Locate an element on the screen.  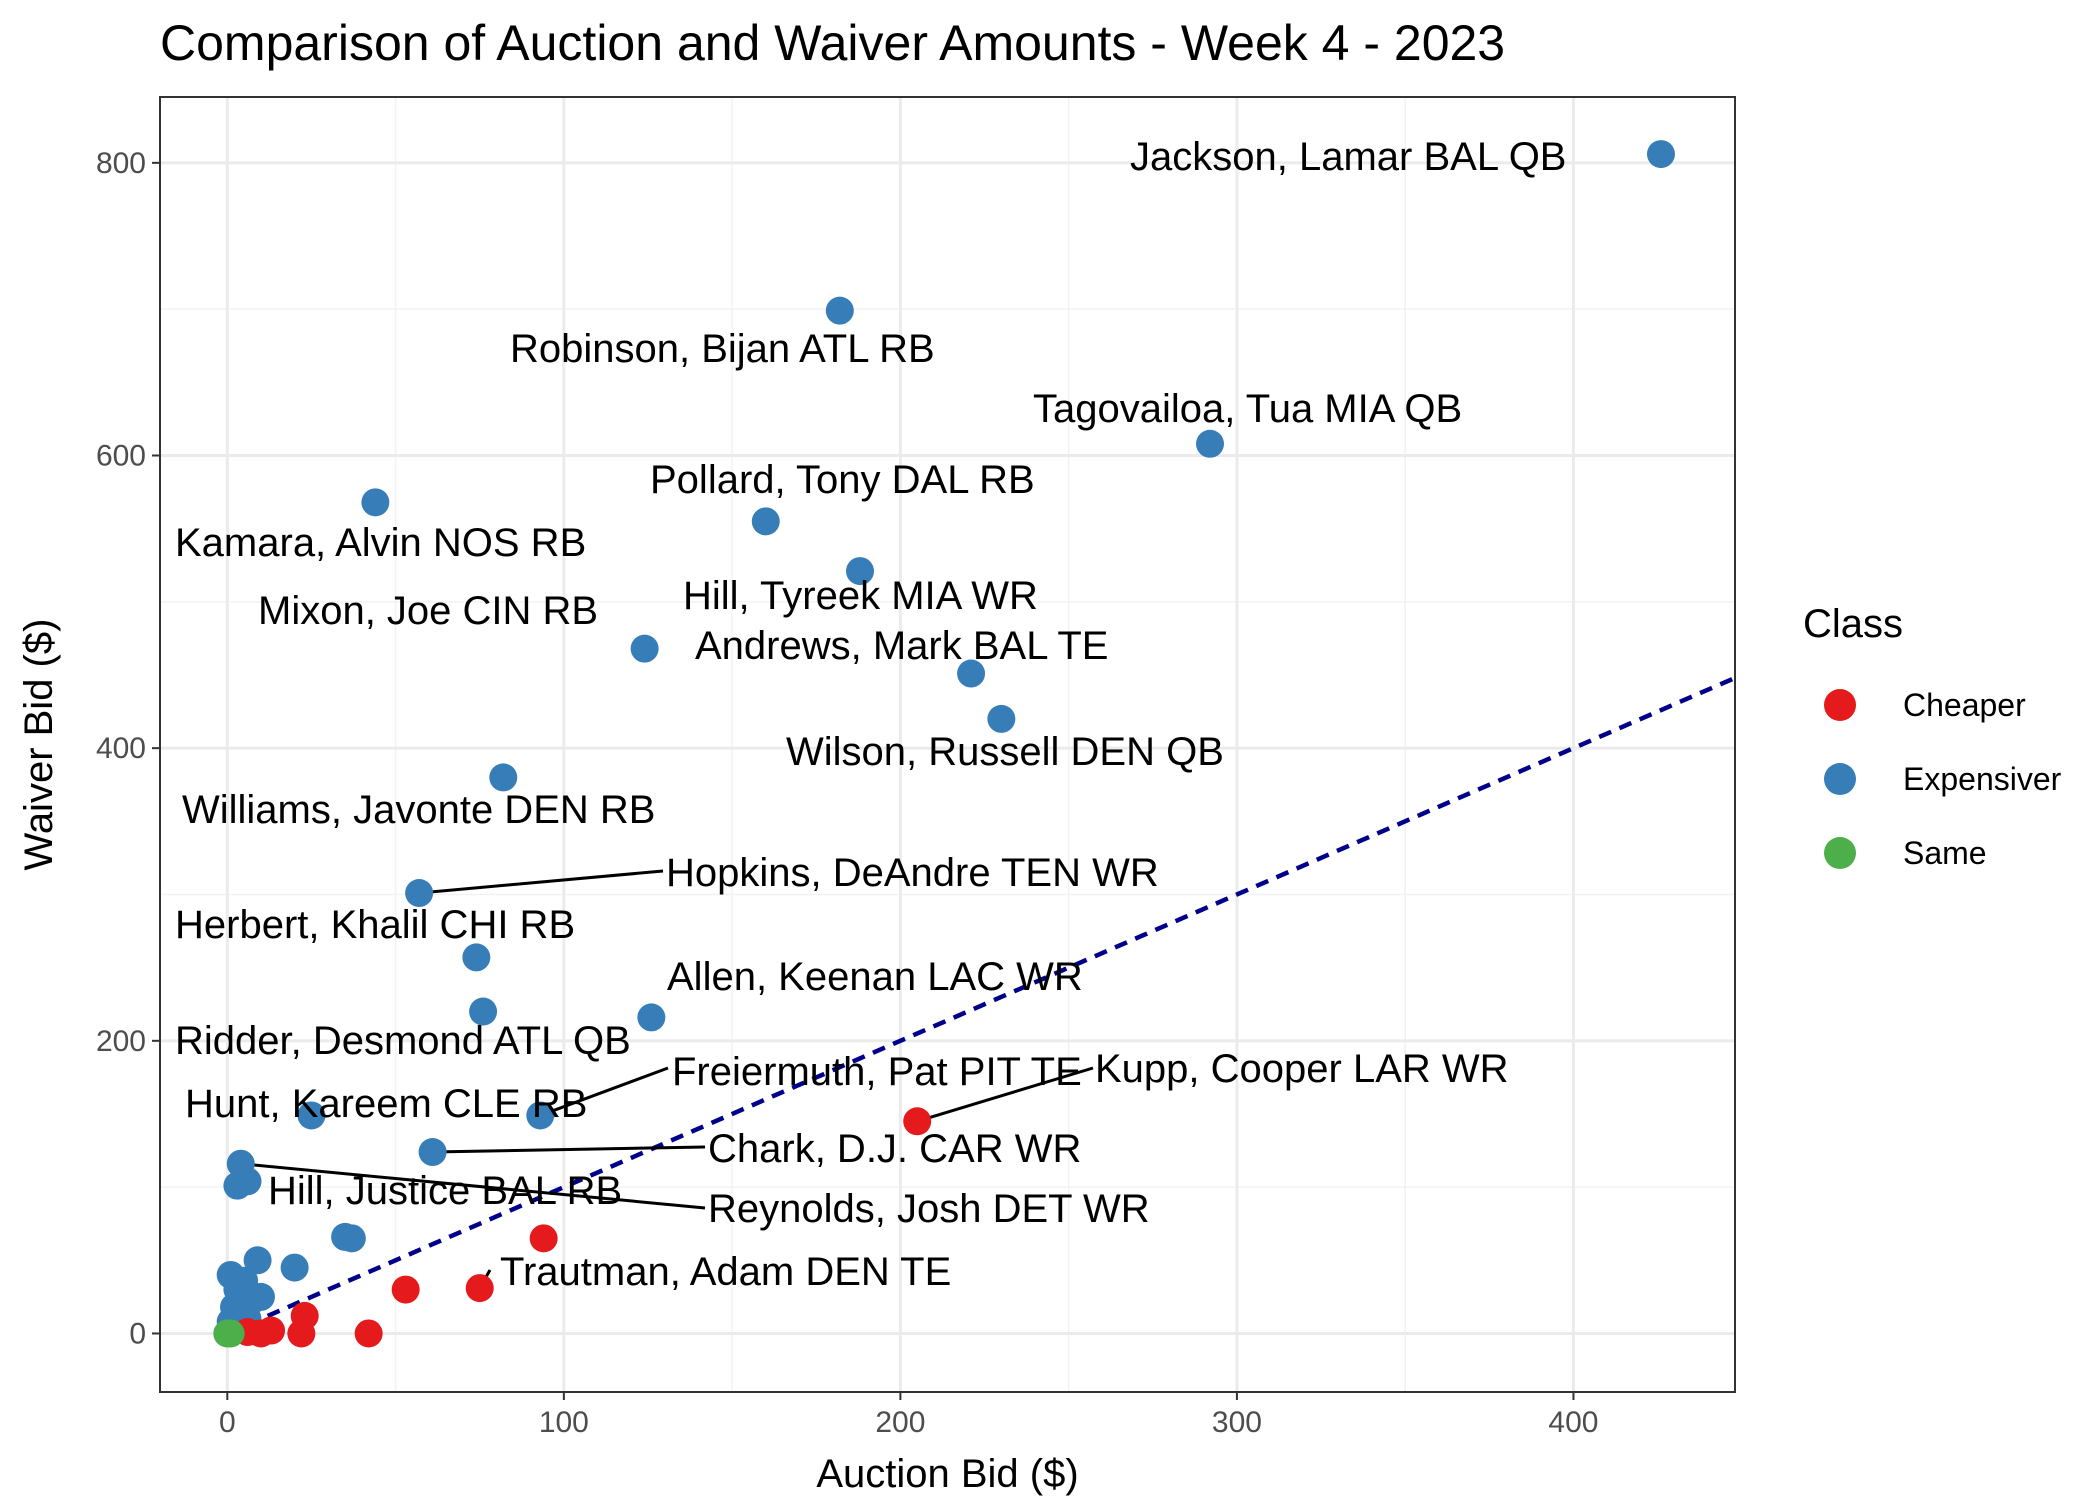
y-tick-label: 600 is located at coordinates (121, 456).